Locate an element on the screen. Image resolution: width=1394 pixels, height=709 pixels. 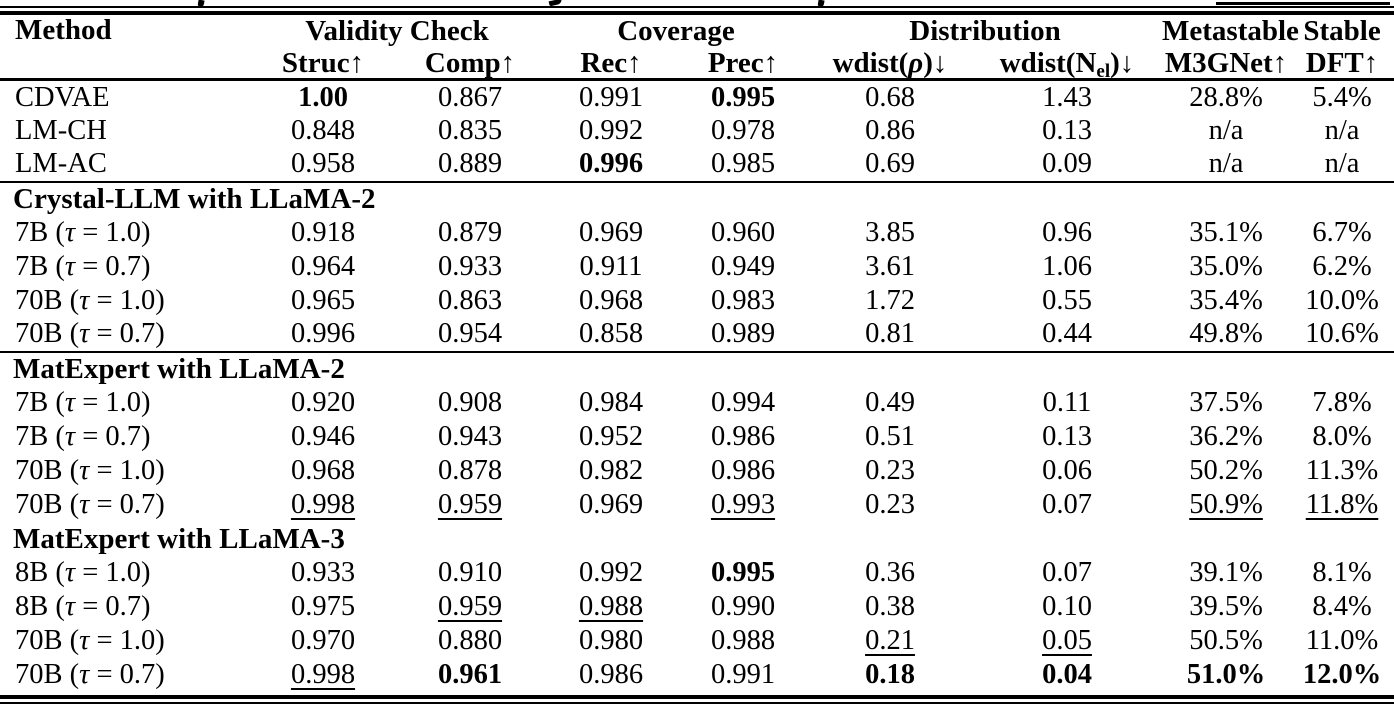
value-cell: 0.68 is located at coordinates (890, 97).